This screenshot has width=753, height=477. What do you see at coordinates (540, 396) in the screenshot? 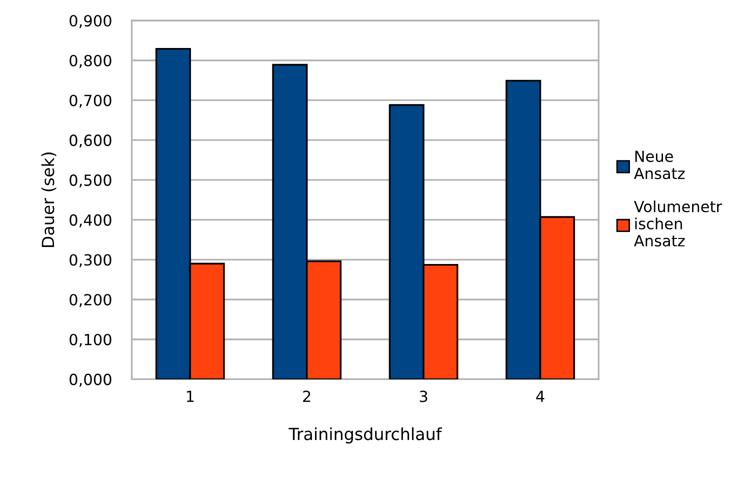
I see `x-tick-label: 4` at bounding box center [540, 396].